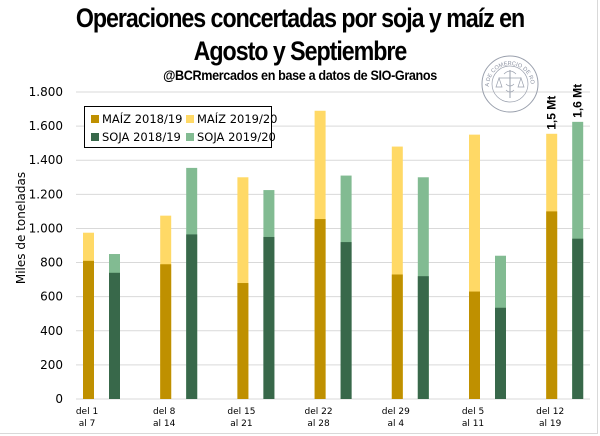 The height and width of the screenshot is (436, 600). Describe the element at coordinates (395, 424) in the screenshot. I see `x-tick-label: al 4` at that location.